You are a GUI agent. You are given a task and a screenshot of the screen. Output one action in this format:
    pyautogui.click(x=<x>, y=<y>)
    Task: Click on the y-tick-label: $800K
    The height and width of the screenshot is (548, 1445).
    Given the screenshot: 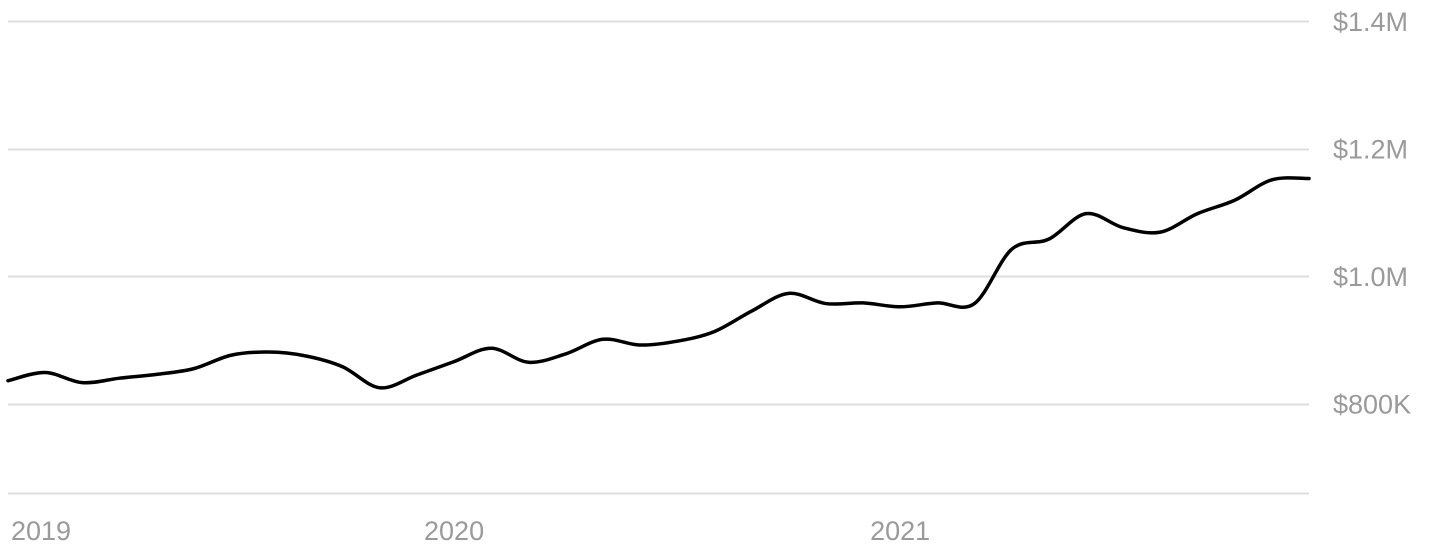 What is the action you would take?
    pyautogui.click(x=1372, y=405)
    